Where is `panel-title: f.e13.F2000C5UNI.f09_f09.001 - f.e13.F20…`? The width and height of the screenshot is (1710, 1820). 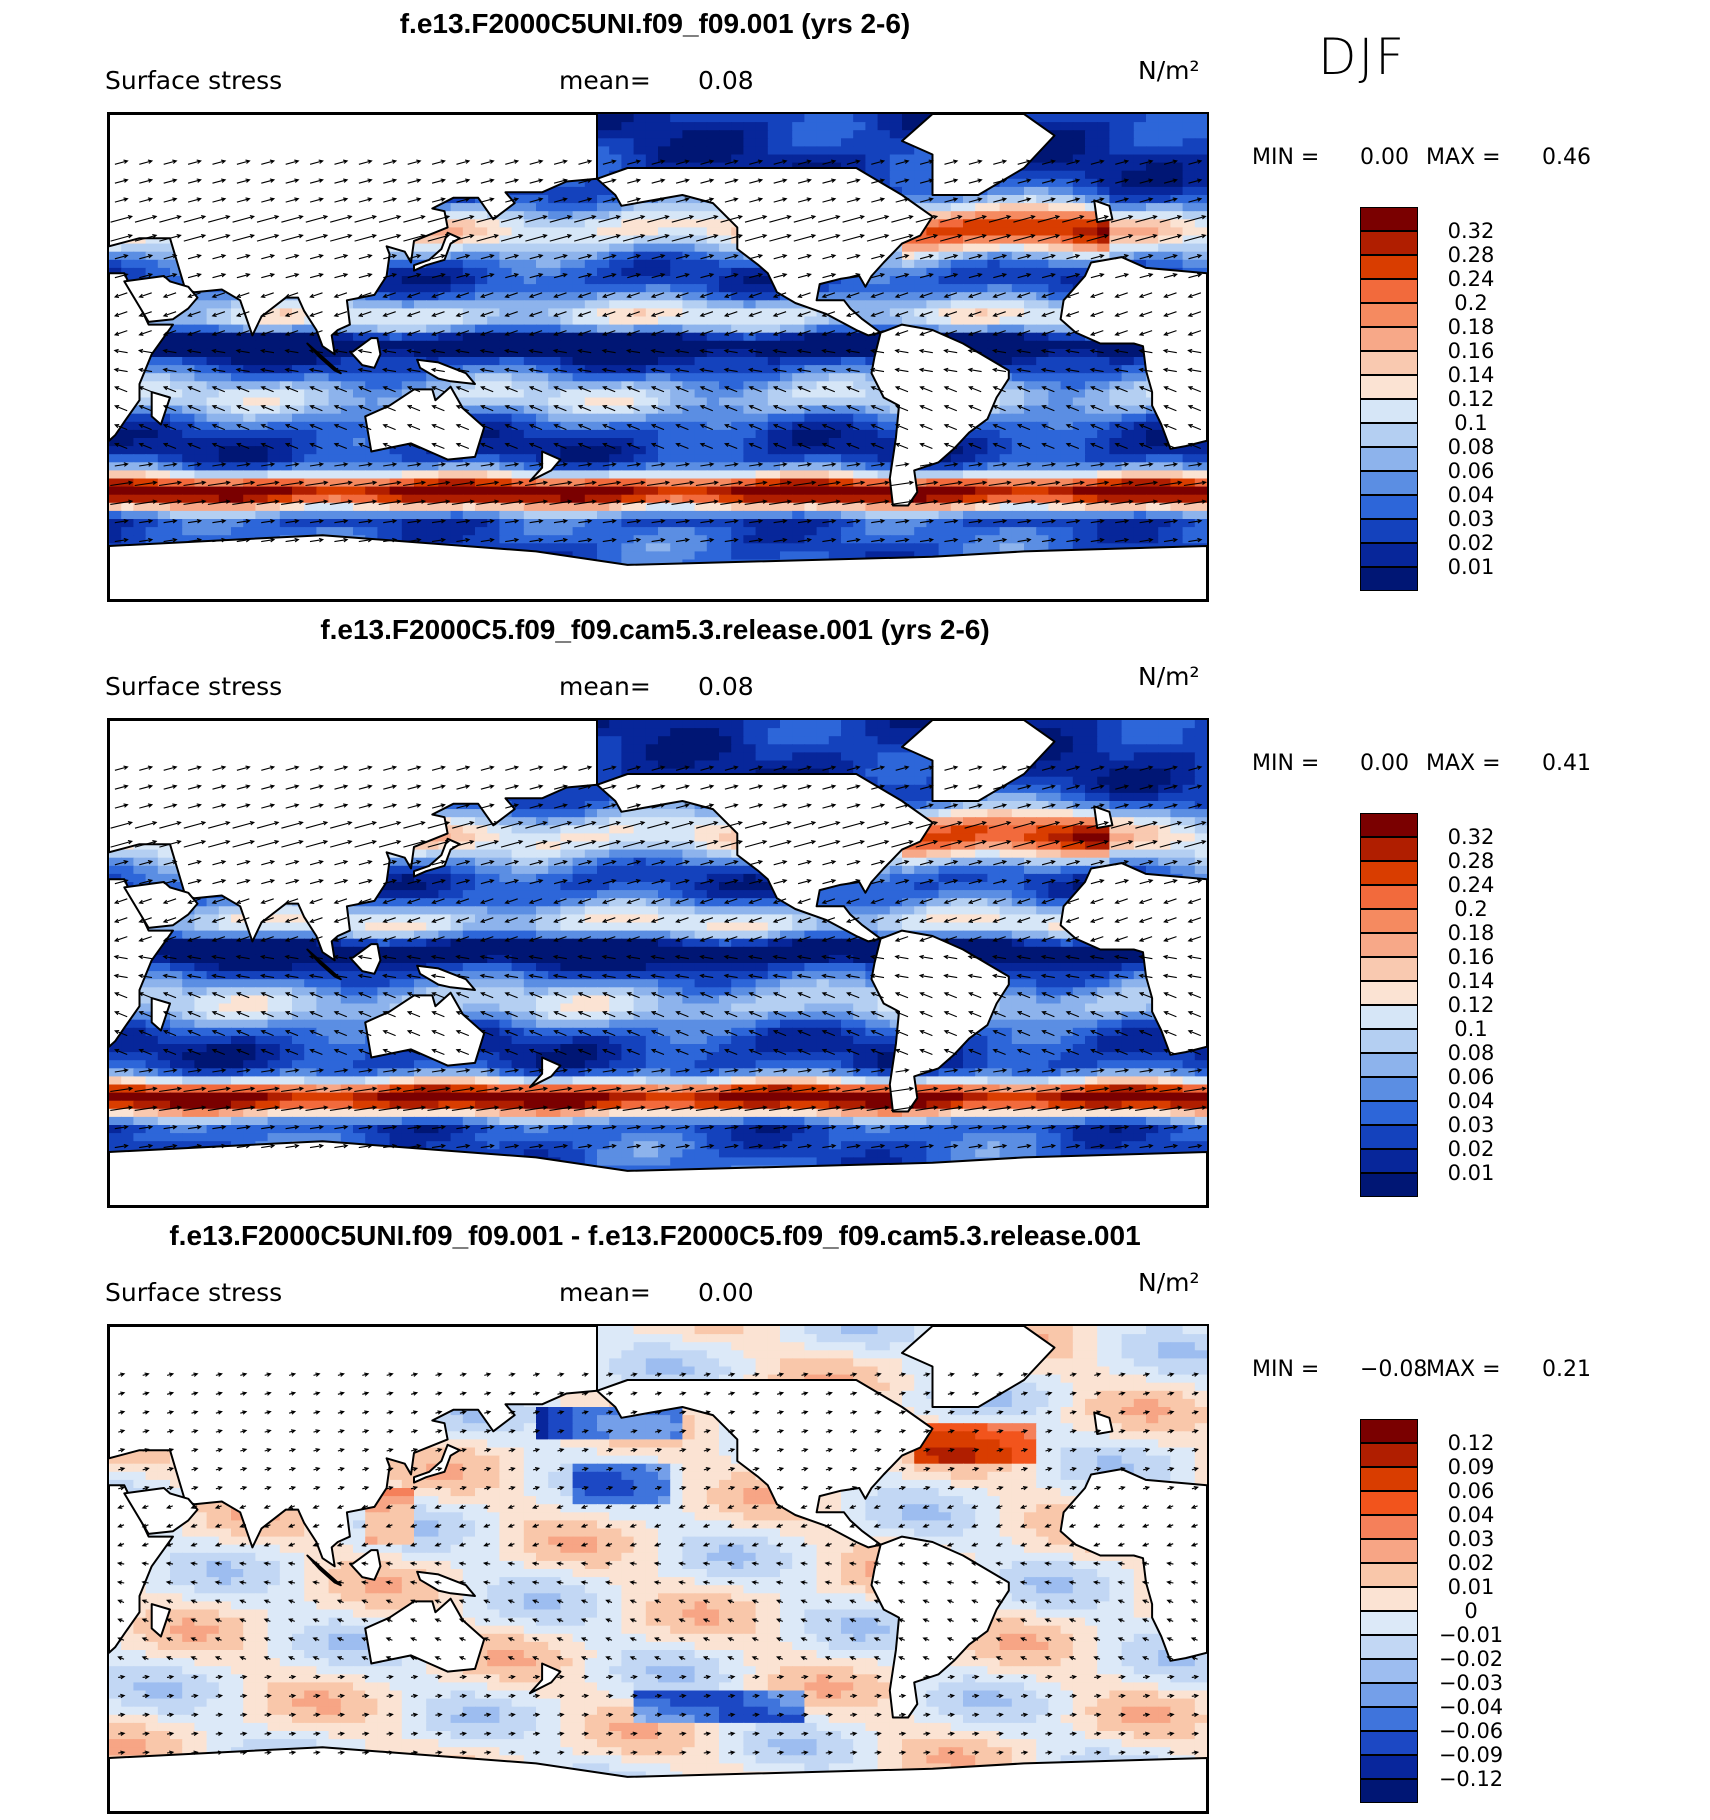 panel-title: f.e13.F2000C5UNI.f09_f09.001 - f.e13.F20… is located at coordinates (655, 1235).